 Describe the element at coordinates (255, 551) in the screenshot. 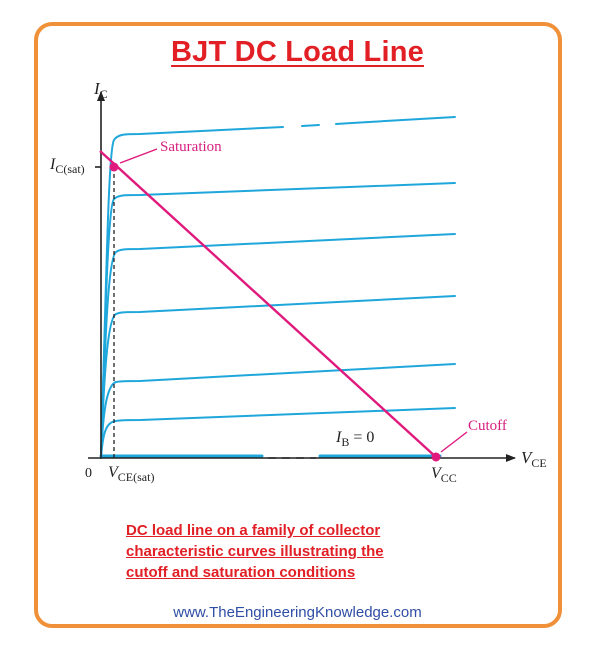

I see `caption-line-2: characteristic curves illustrating the` at that location.